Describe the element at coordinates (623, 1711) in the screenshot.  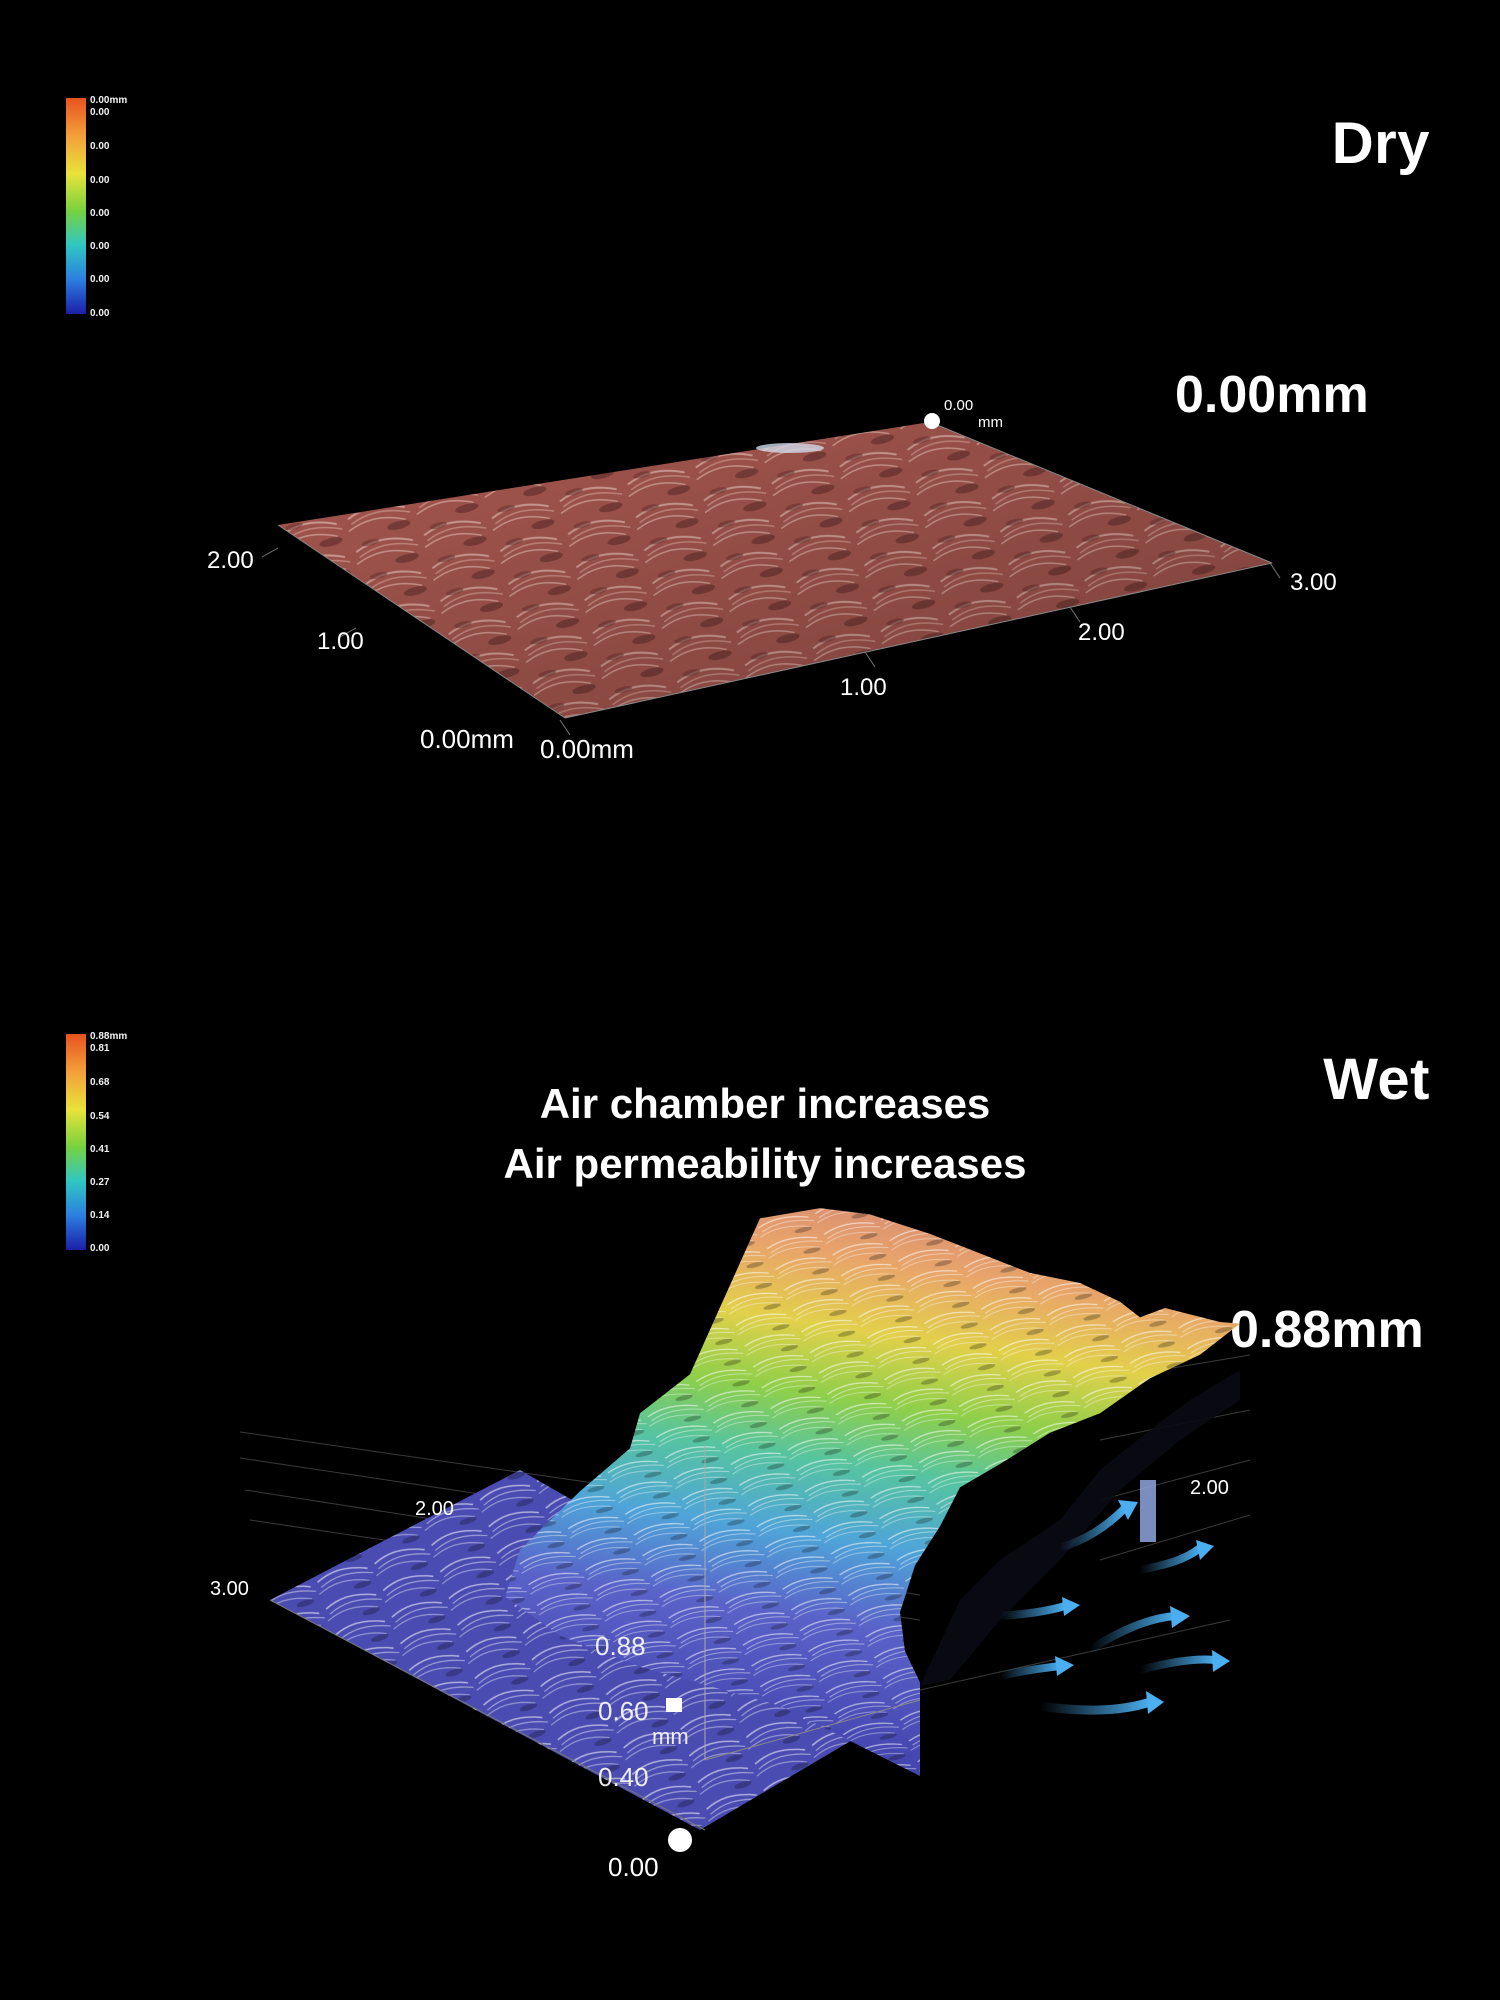
I see `wet-z-tick-label: 0.60` at that location.